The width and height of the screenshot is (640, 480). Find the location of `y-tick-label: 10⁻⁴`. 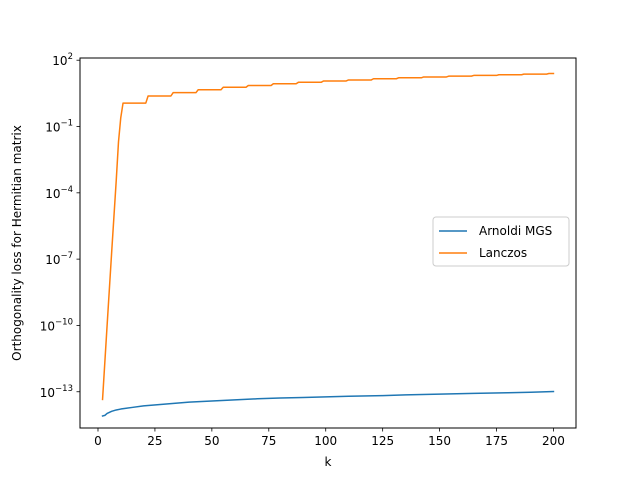

y-tick-label: 10⁻⁴ is located at coordinates (59, 193).